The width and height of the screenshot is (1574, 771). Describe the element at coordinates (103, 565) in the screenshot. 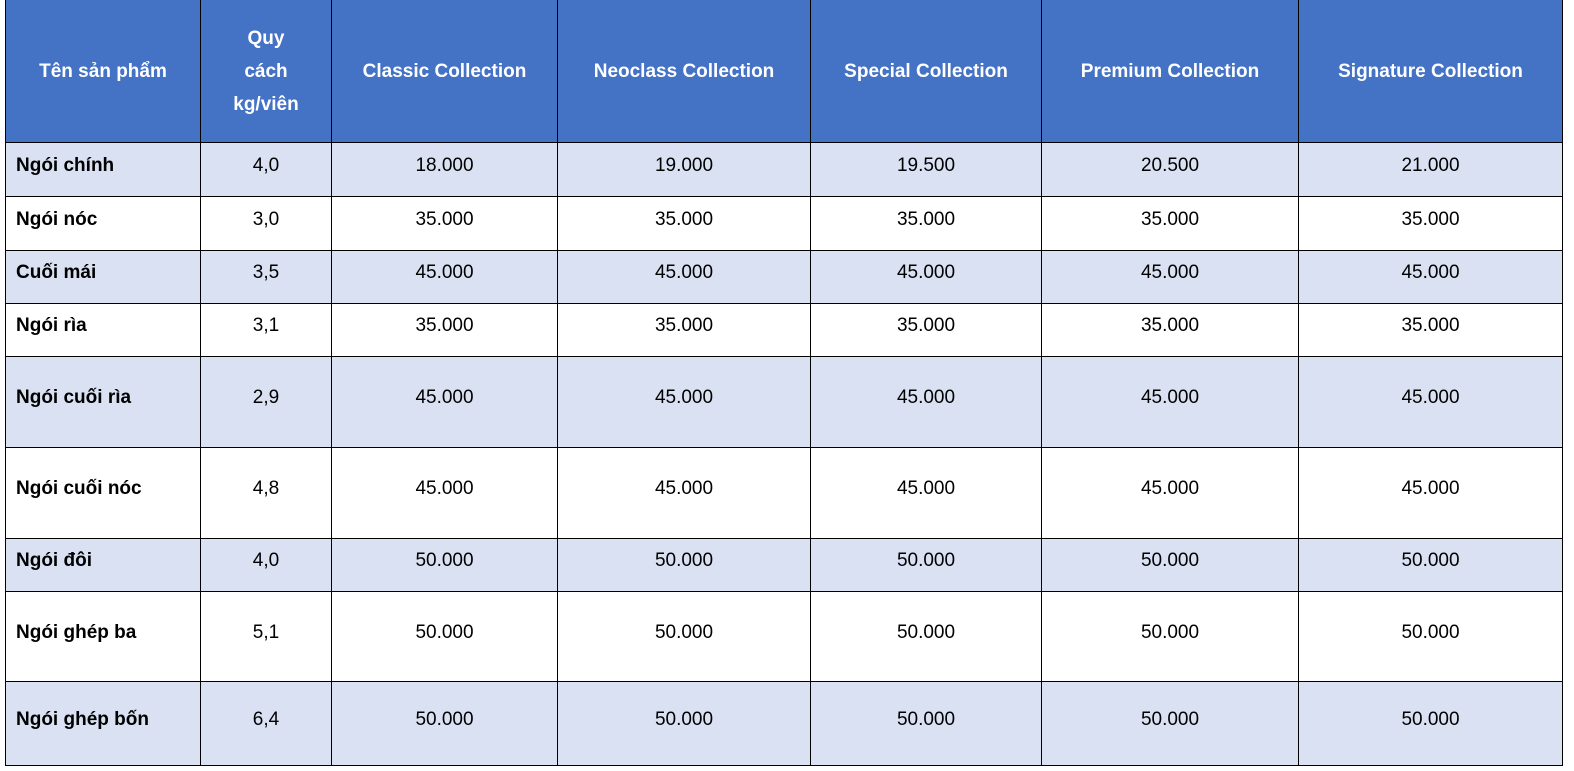

I see `product-name-cell: Ngói đôi` at that location.